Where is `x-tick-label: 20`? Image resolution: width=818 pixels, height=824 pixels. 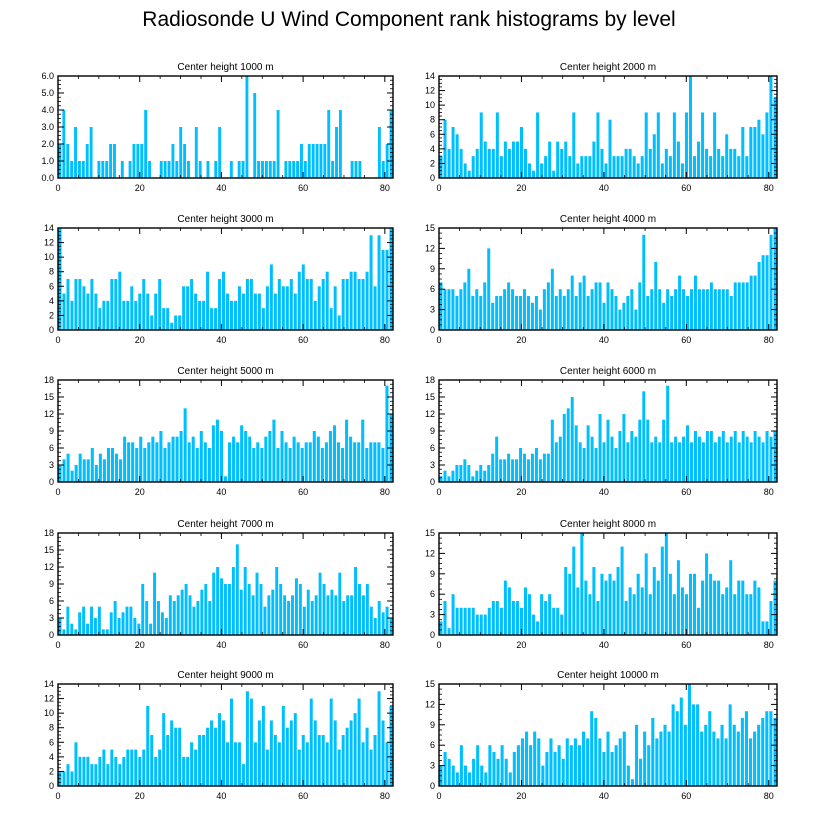
x-tick-label: 20 is located at coordinates (521, 645).